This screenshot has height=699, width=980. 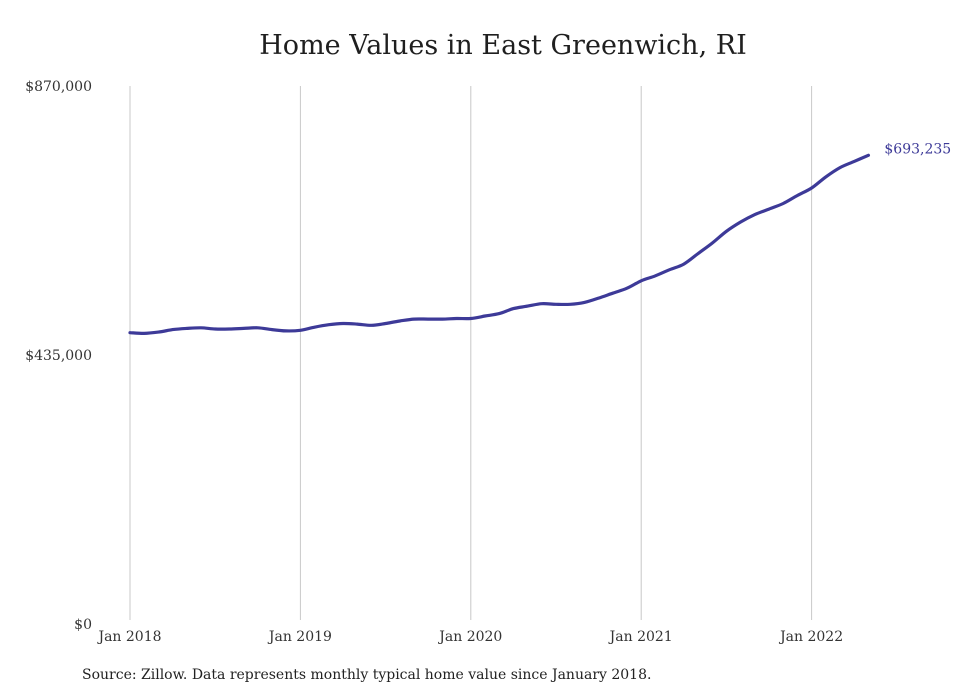 I want to click on y-tick-label-2: $870,000, so click(x=58, y=87).